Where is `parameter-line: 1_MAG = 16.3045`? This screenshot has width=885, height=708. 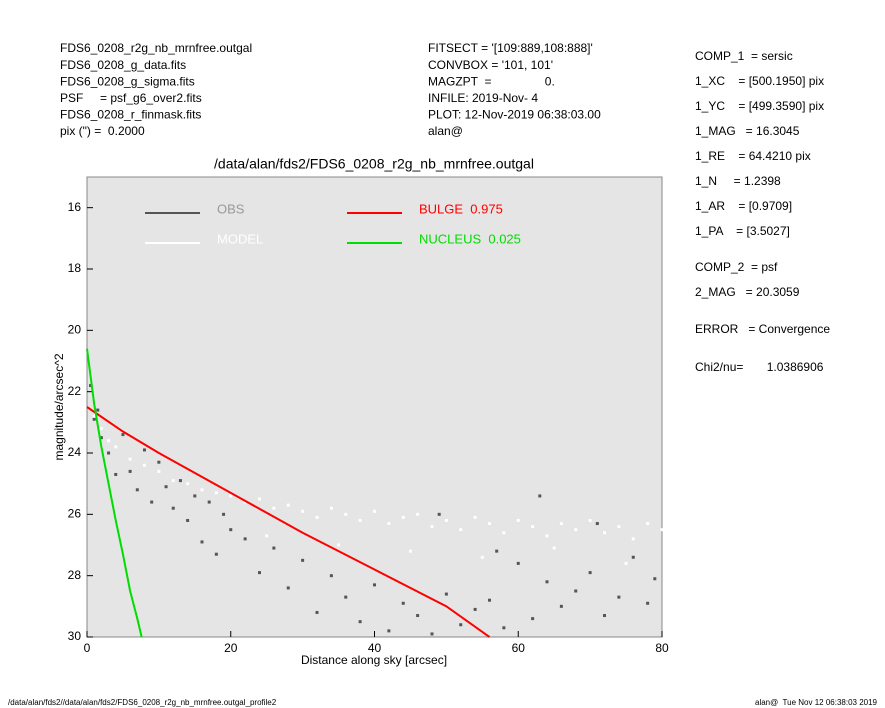 parameter-line: 1_MAG = 16.3045 is located at coordinates (747, 131).